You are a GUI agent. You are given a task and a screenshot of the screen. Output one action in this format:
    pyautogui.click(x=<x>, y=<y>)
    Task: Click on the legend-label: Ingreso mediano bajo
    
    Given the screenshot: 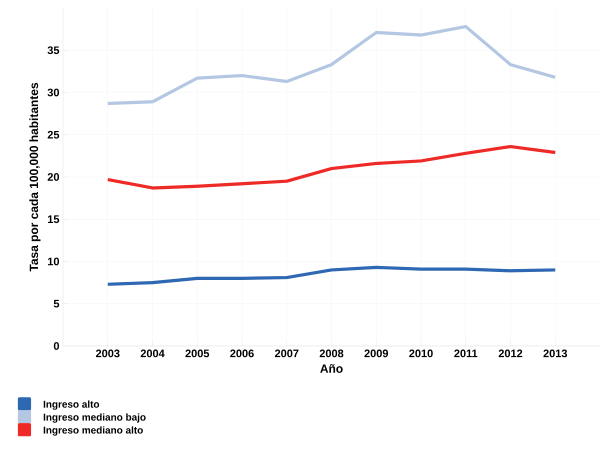 What is the action you would take?
    pyautogui.click(x=95, y=418)
    